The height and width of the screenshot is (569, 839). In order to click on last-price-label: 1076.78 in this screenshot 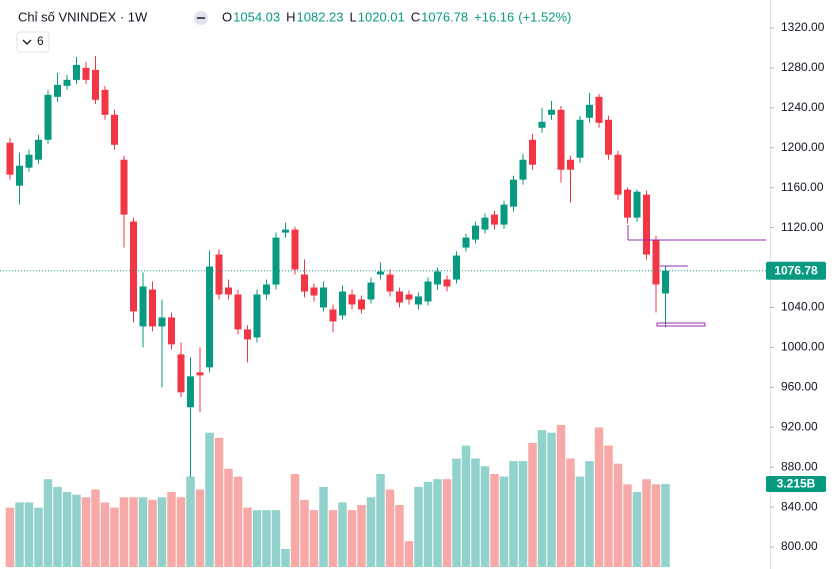, I will do `click(796, 270)`.